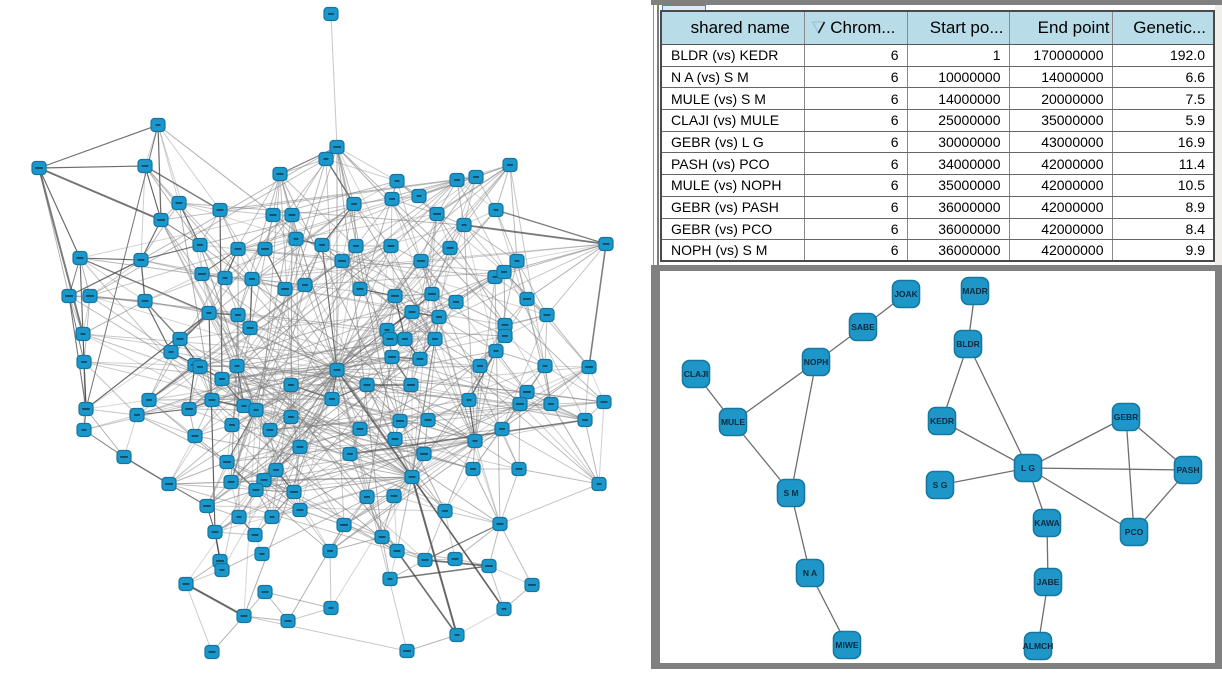 This screenshot has height=674, width=1222. I want to click on svg-text: MADR, so click(975, 291).